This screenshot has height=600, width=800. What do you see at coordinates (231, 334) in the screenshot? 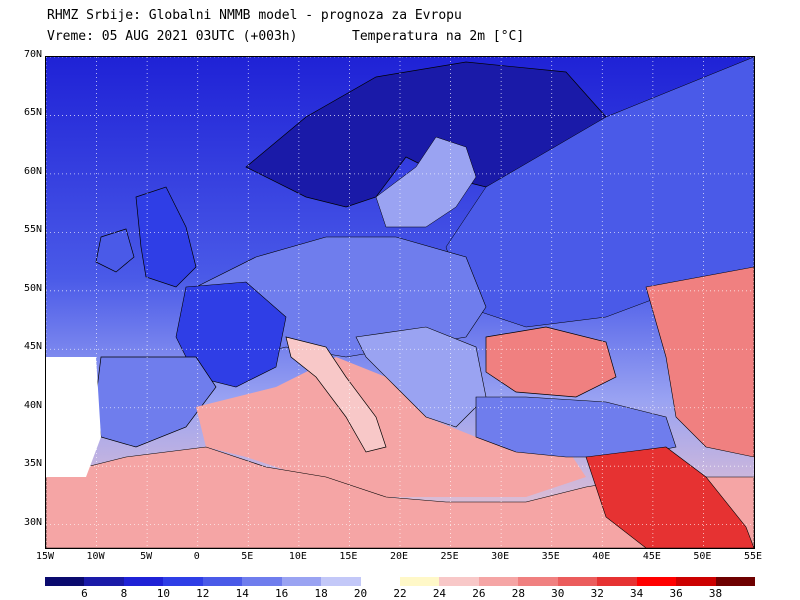
I see `france` at bounding box center [231, 334].